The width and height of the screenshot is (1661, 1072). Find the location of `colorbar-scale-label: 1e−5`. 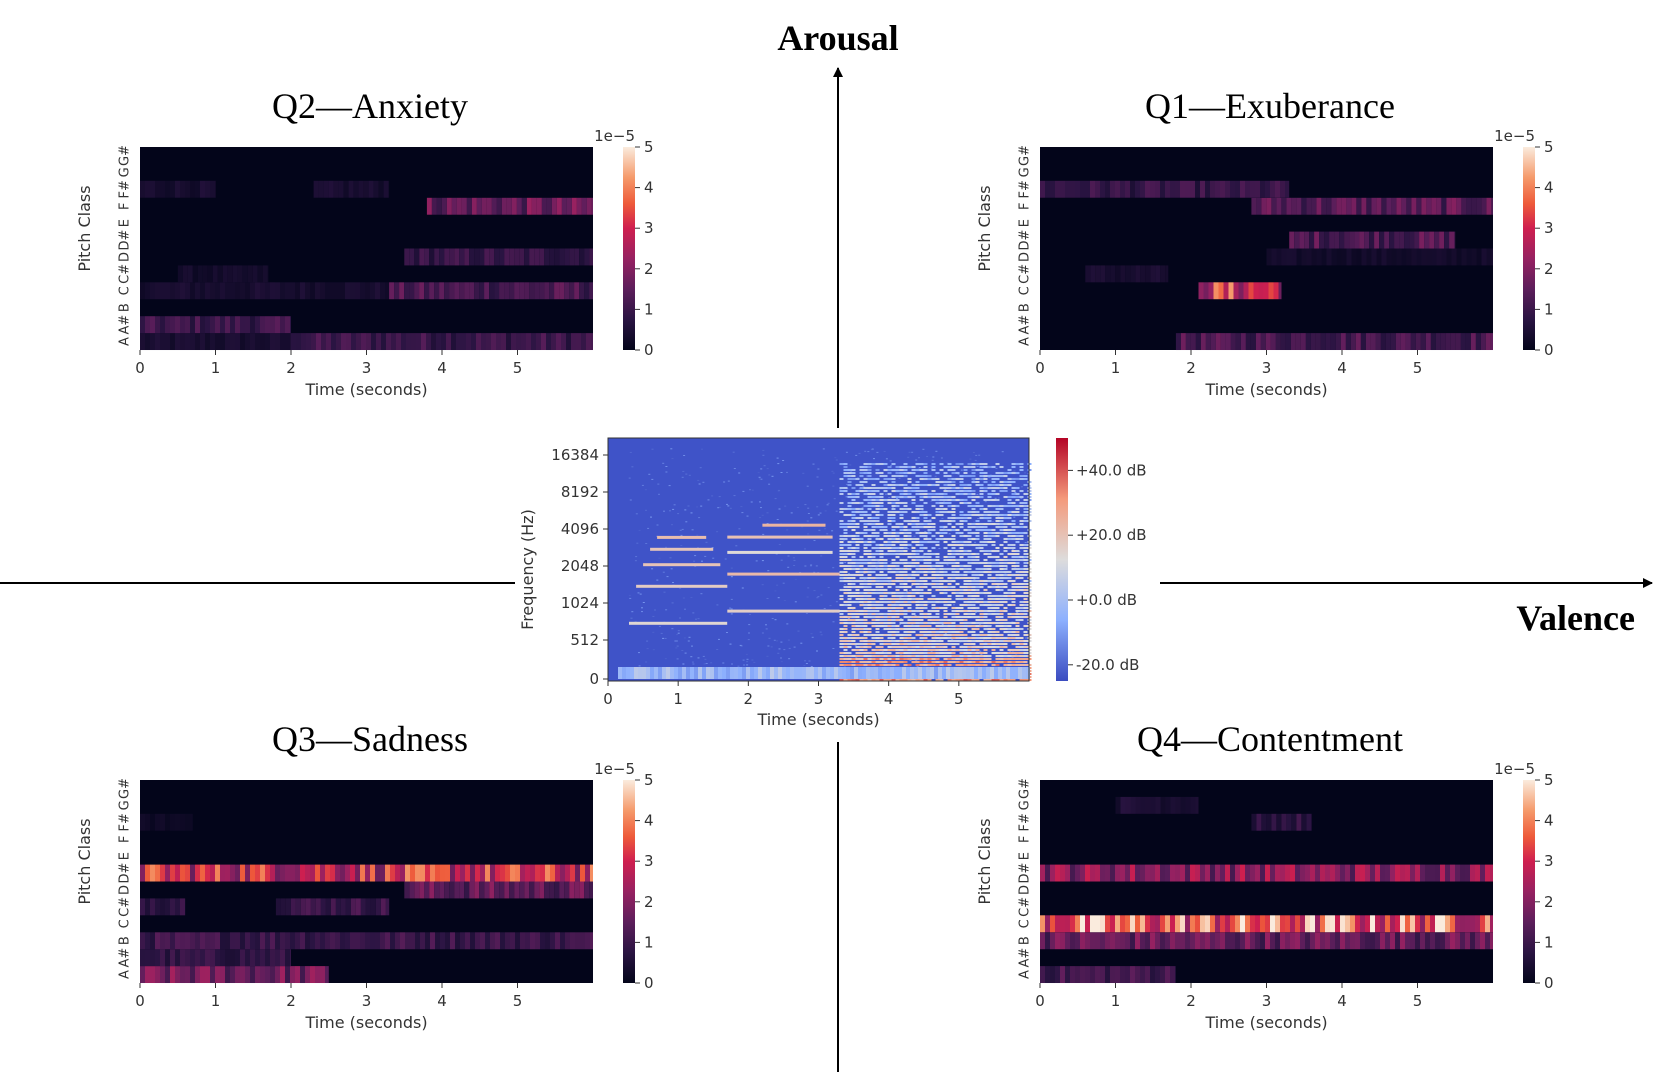

colorbar-scale-label: 1e−5 is located at coordinates (1514, 136).